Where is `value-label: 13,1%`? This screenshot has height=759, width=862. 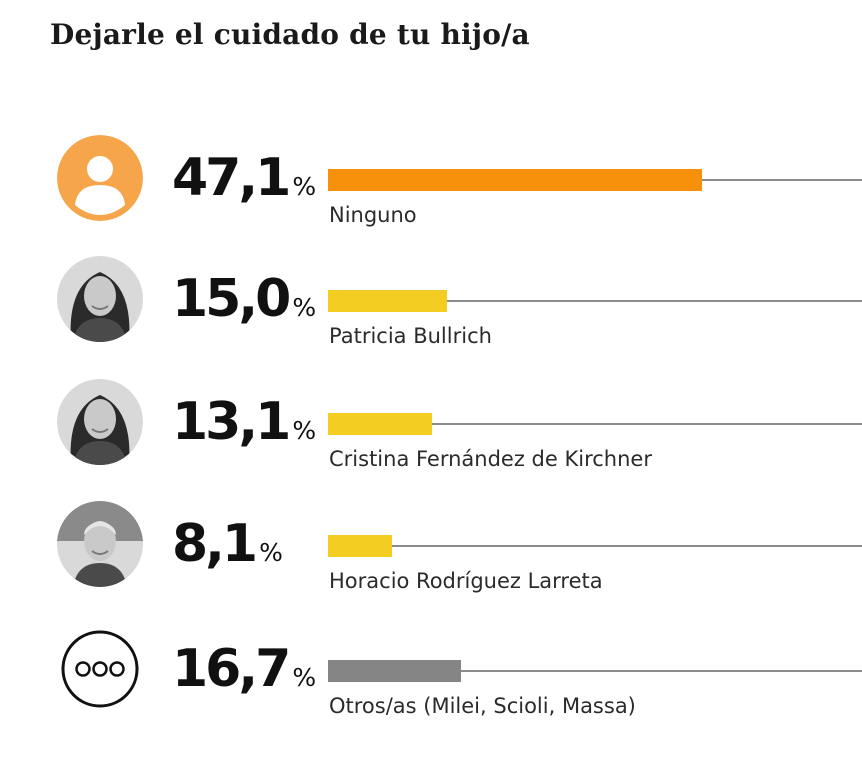
value-label: 13,1% is located at coordinates (244, 422).